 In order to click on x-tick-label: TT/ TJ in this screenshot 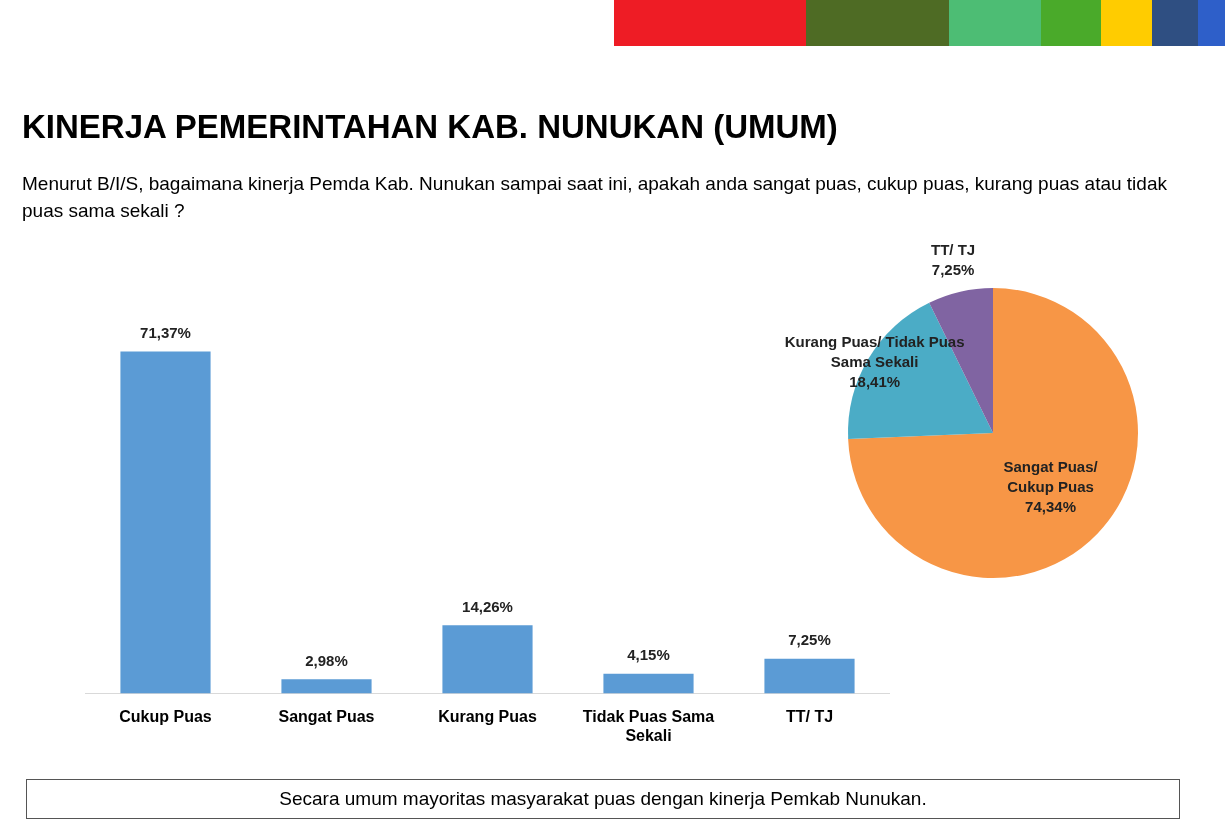, I will do `click(809, 716)`.